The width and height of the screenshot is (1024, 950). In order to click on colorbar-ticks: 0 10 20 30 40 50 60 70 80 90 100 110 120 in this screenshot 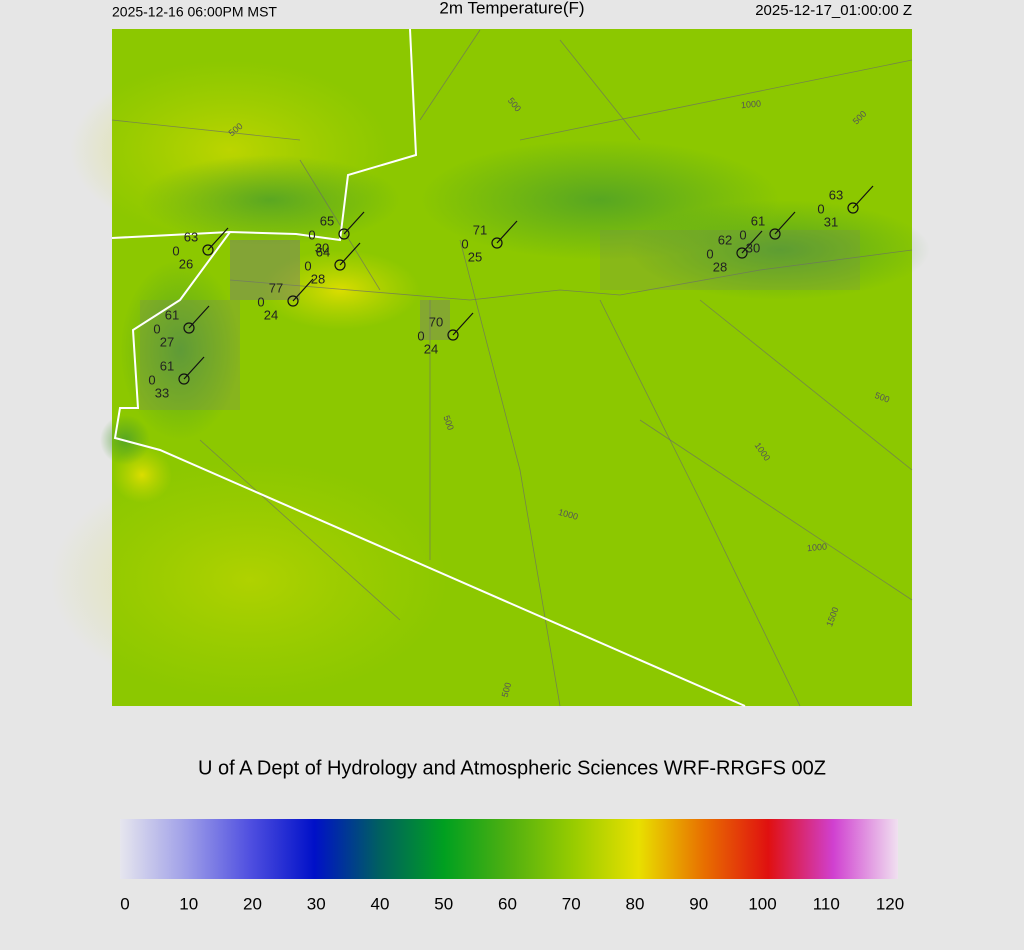, I will do `click(512, 896)`.